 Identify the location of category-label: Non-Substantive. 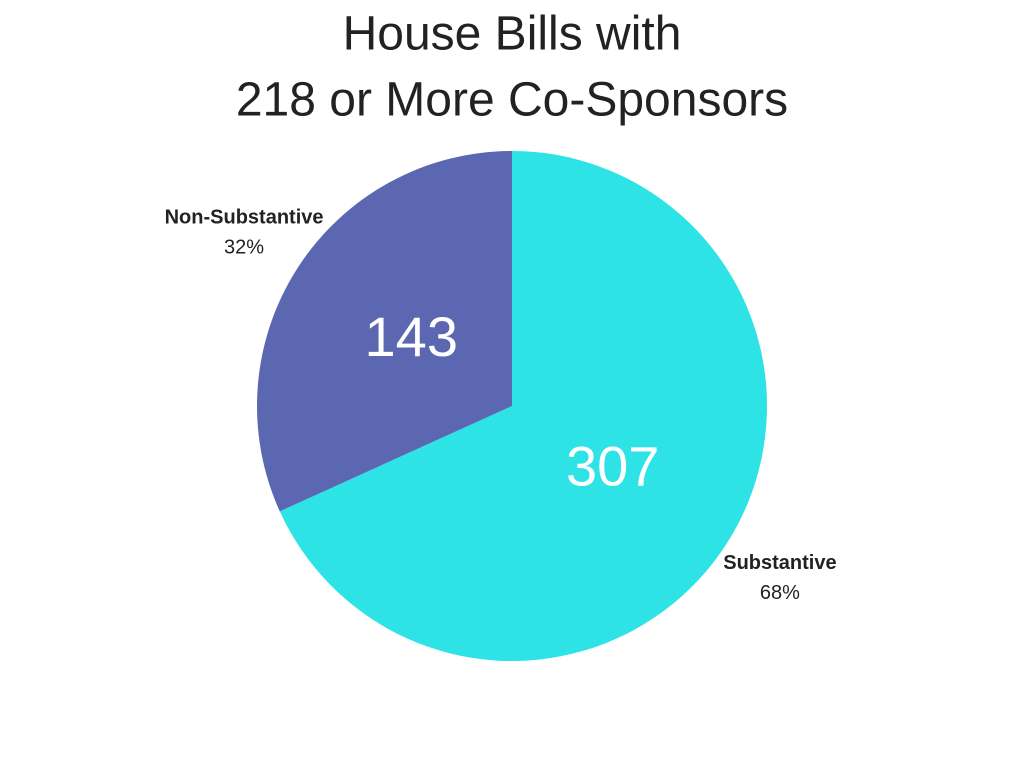
(244, 218).